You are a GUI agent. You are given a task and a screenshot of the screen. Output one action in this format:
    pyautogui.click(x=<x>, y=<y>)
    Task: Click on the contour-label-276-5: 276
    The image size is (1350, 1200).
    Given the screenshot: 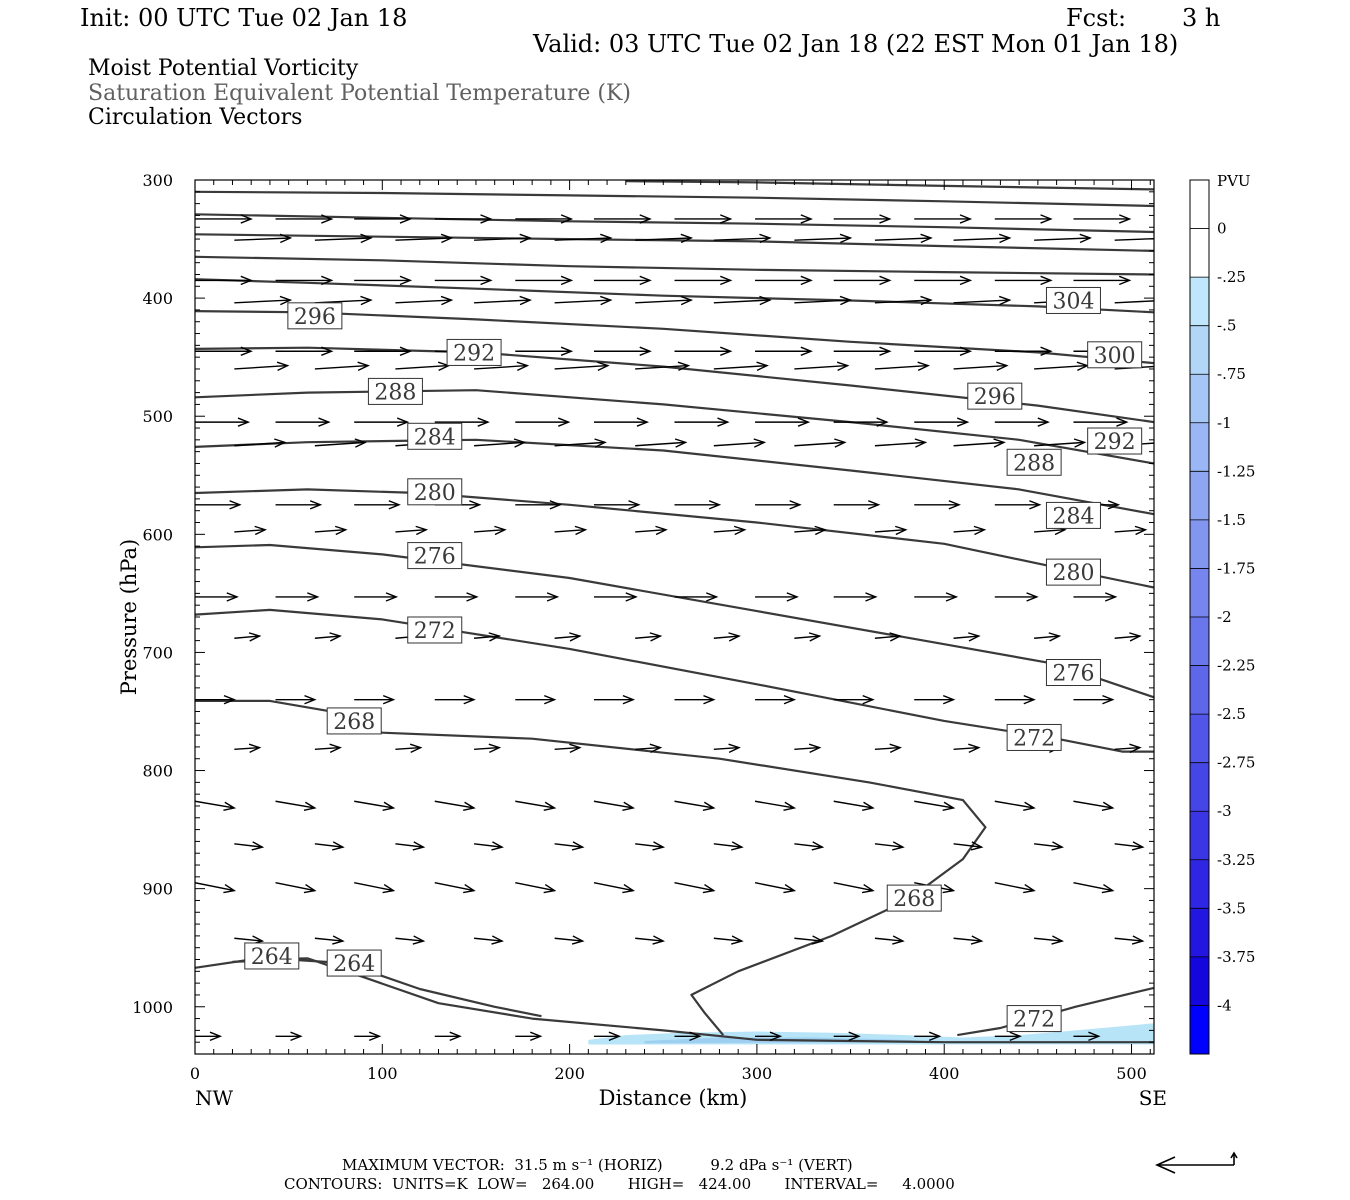 What is the action you would take?
    pyautogui.click(x=435, y=556)
    